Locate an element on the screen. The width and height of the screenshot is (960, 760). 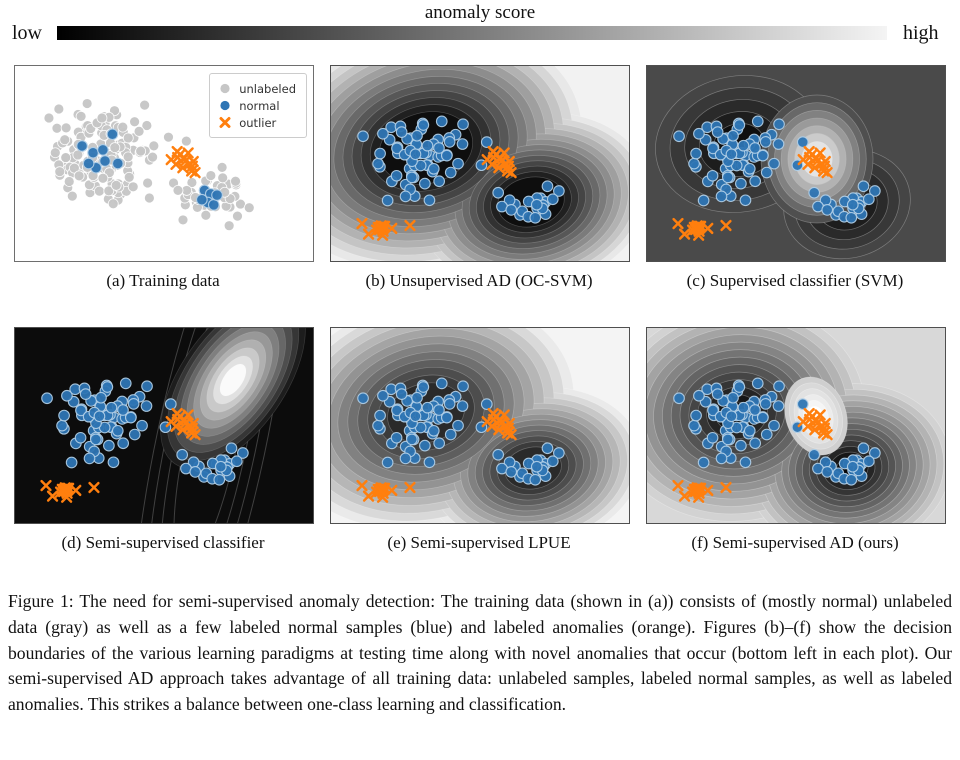
legend-item-normal: normal is located at coordinates (257, 105).